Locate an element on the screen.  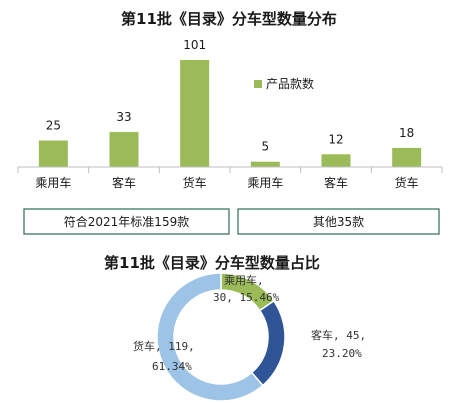
pie-label-sedan-line1: 乘用车, is located at coordinates (244, 280).